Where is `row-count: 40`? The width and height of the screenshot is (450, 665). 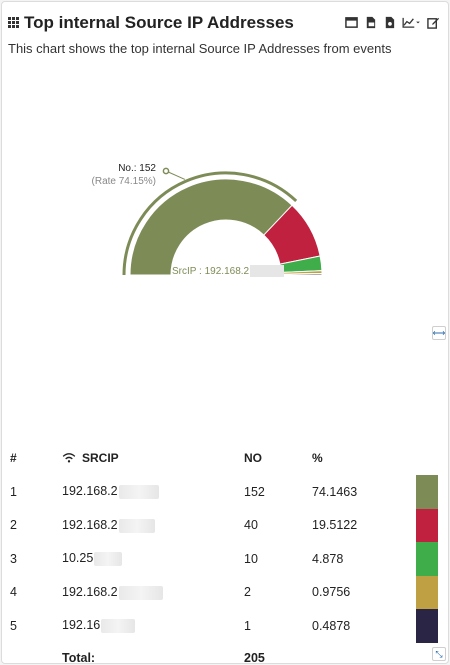 row-count: 40 is located at coordinates (251, 525).